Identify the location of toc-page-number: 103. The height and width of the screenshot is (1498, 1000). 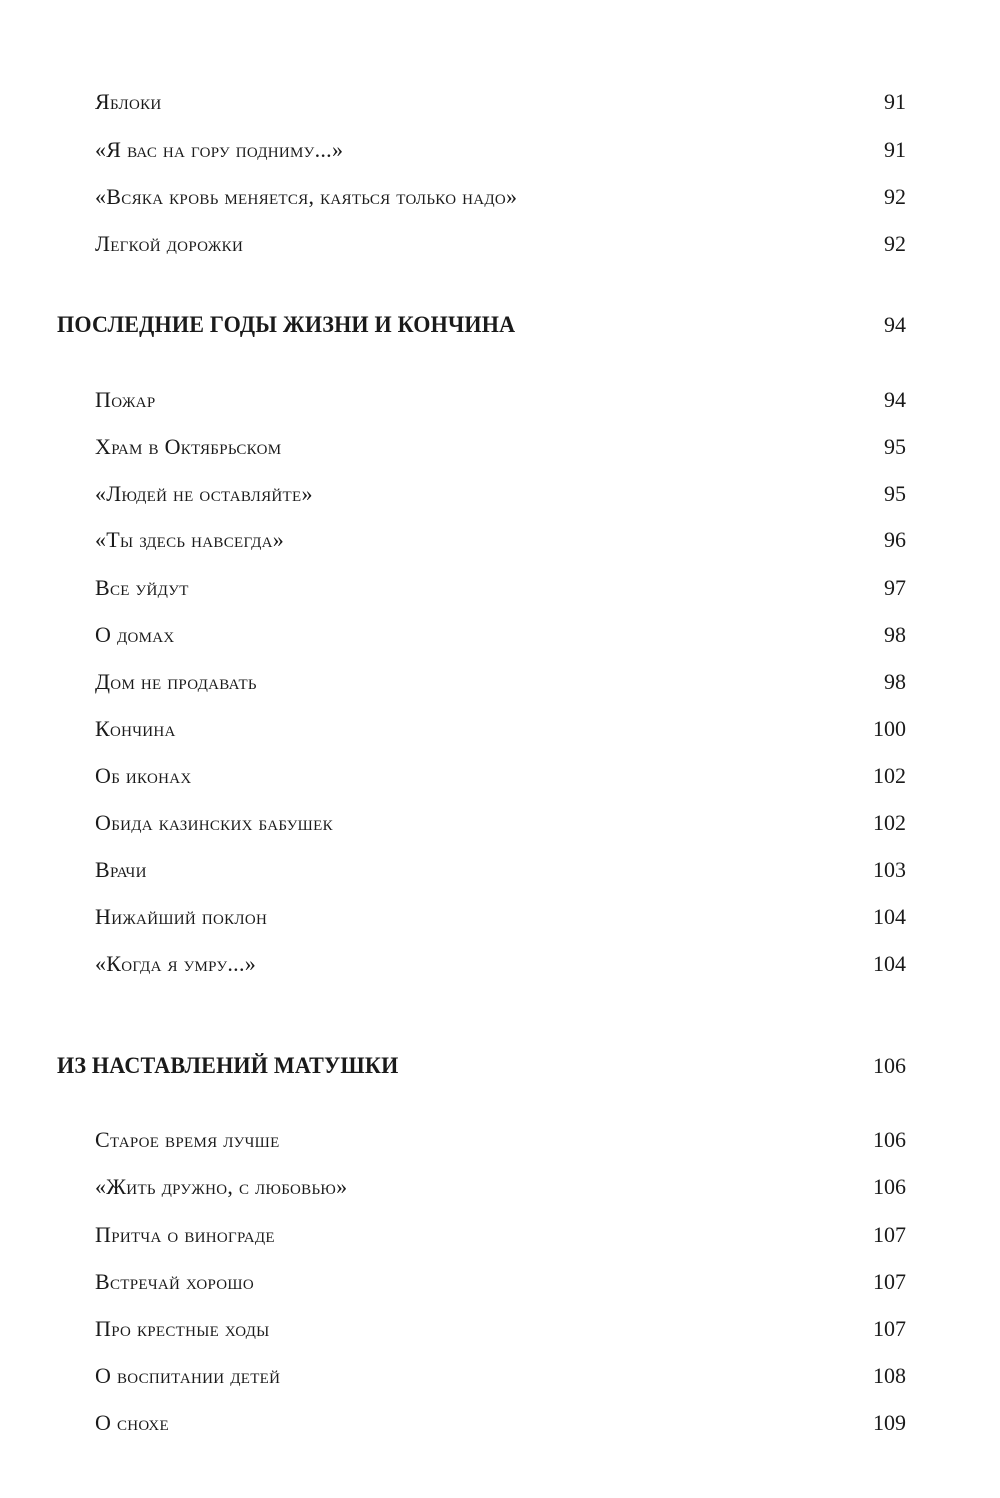
(889, 869).